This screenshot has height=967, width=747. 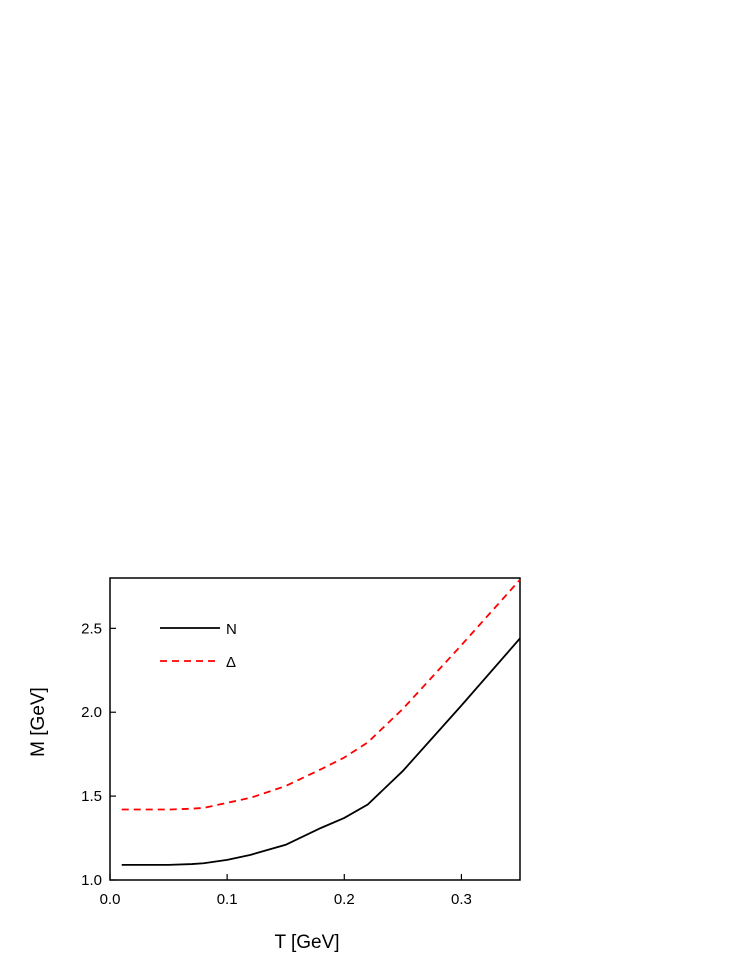 I want to click on x-tick-label: 0.3, so click(x=461, y=899).